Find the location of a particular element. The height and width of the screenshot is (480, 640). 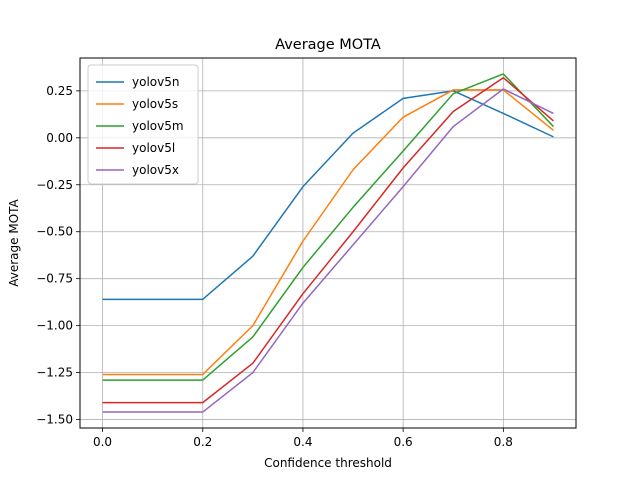

legend: yolov5n yolov5s yolov5m yolov5l yolov5x is located at coordinates (143, 124).